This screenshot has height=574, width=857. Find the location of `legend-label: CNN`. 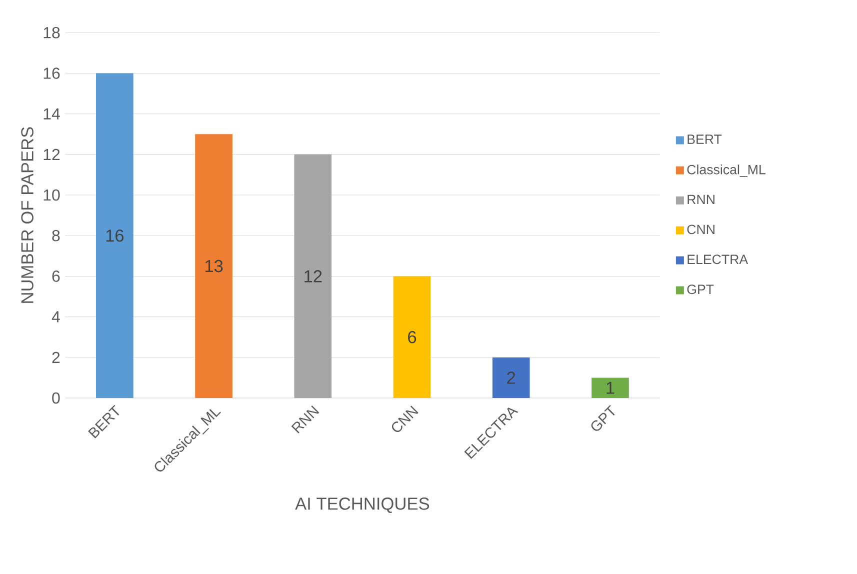

legend-label: CNN is located at coordinates (700, 229).